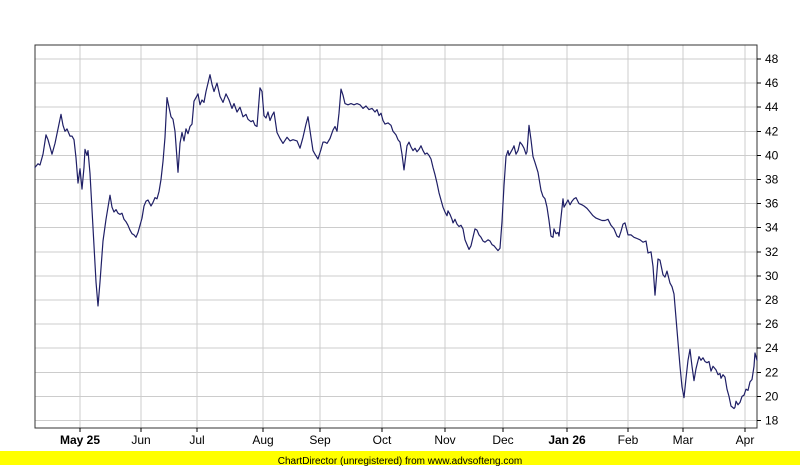  Describe the element at coordinates (772, 348) in the screenshot. I see `y-axis-label: 24` at that location.